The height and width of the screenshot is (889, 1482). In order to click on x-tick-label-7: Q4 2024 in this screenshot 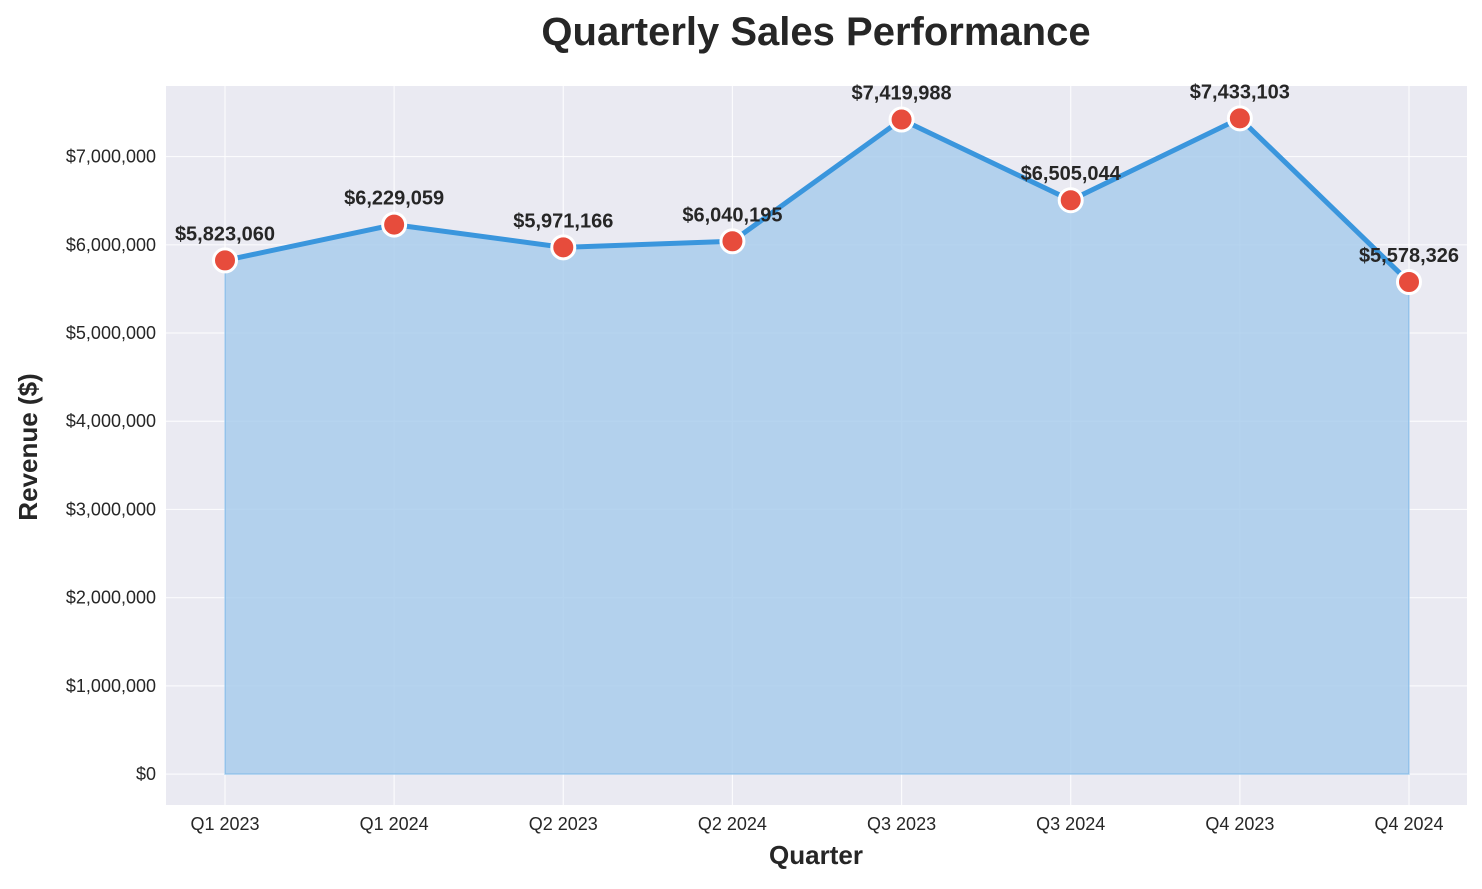, I will do `click(1408, 824)`.